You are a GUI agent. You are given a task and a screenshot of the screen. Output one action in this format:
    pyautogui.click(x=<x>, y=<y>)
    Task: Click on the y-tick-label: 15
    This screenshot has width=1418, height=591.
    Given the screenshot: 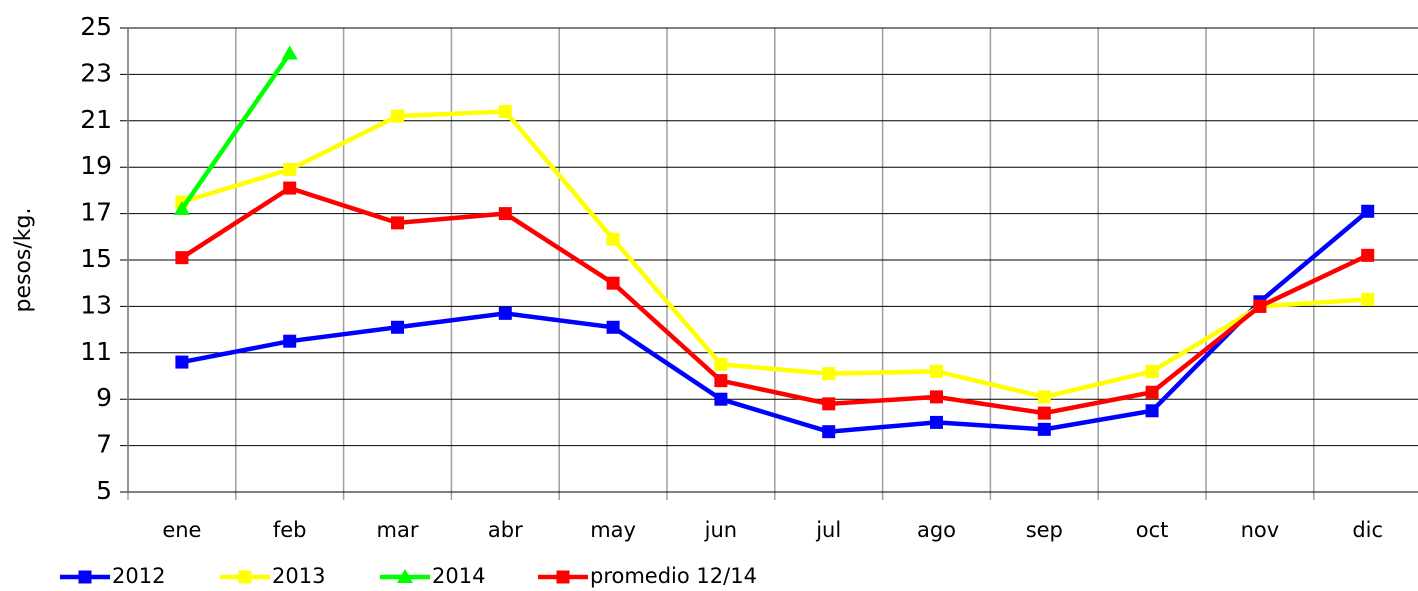 What is the action you would take?
    pyautogui.click(x=96, y=258)
    